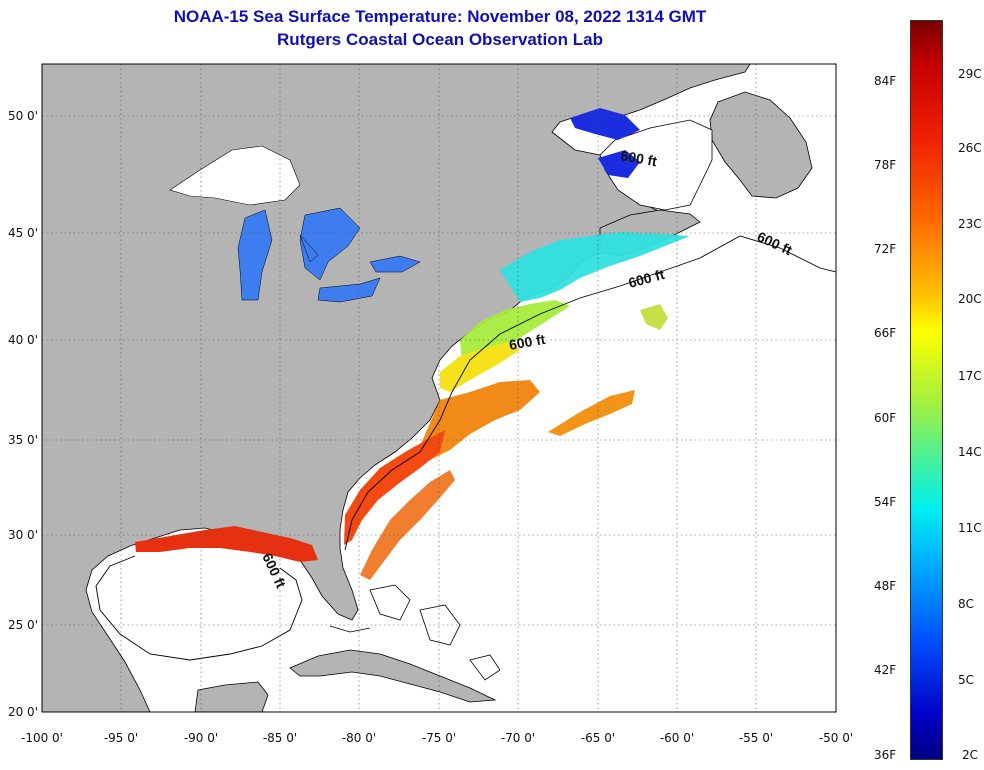 This screenshot has width=984, height=770. What do you see at coordinates (121, 738) in the screenshot?
I see `lon-label-95: -95 0'` at bounding box center [121, 738].